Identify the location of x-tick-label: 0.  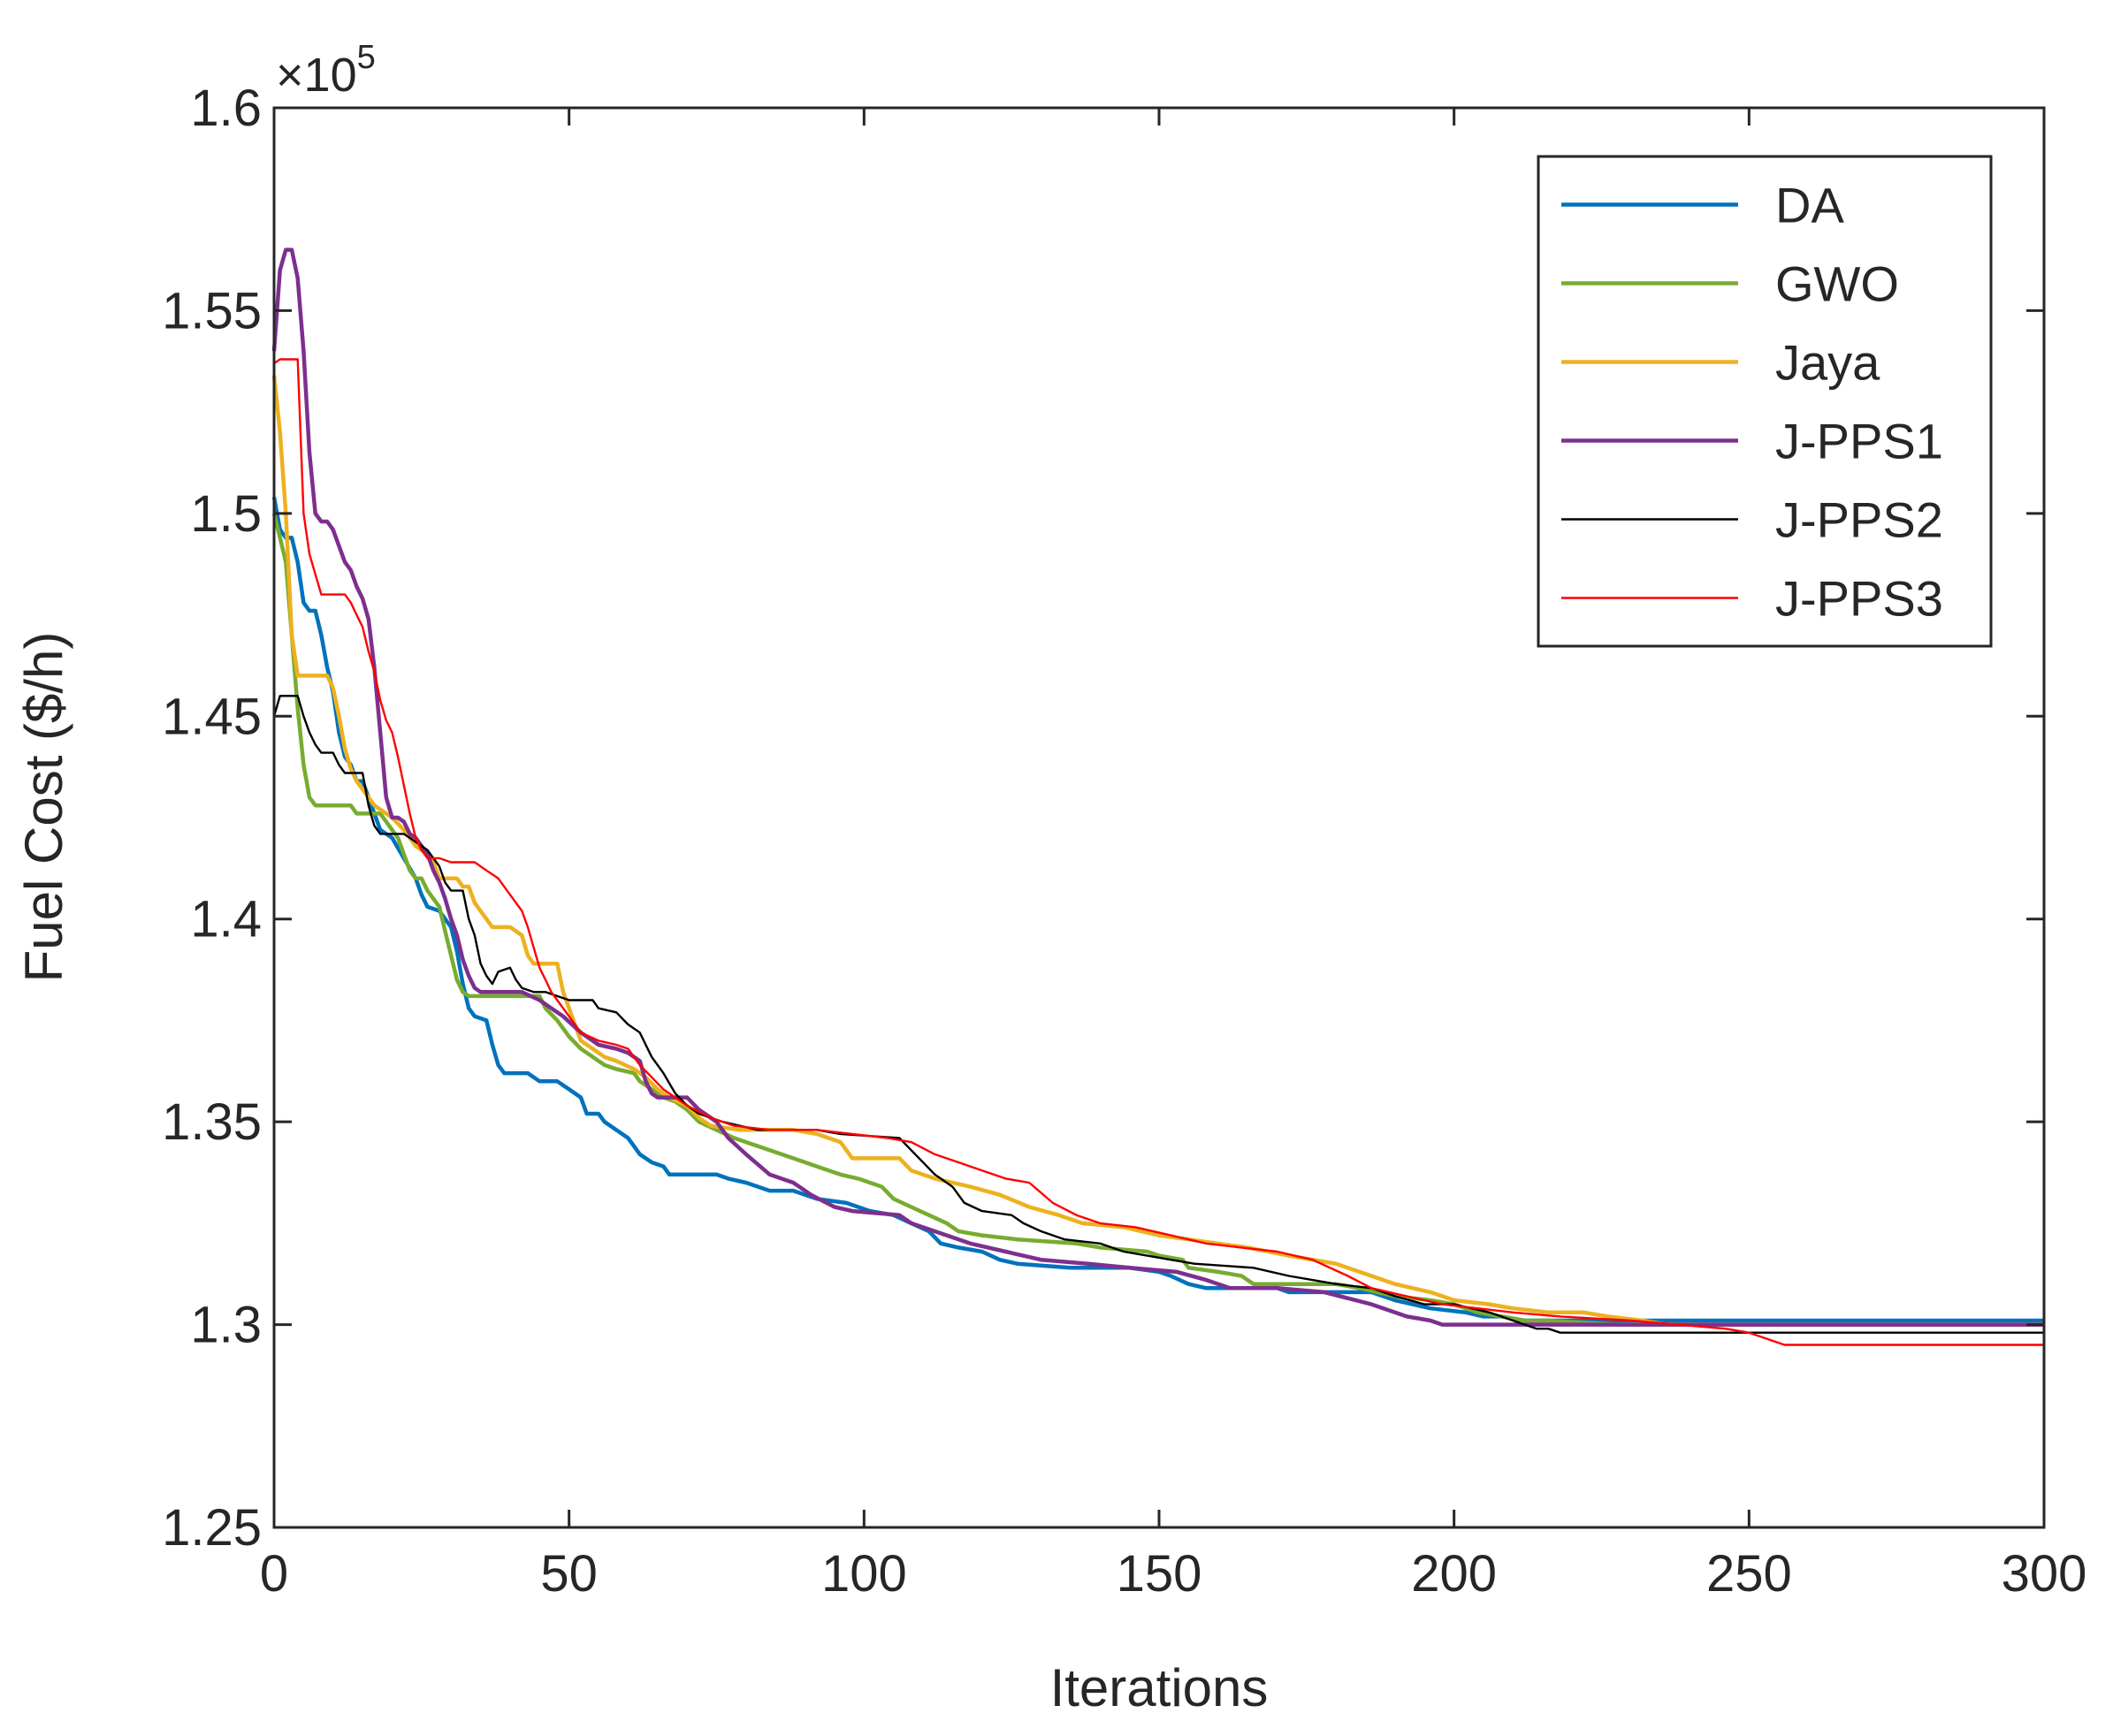
(274, 1574).